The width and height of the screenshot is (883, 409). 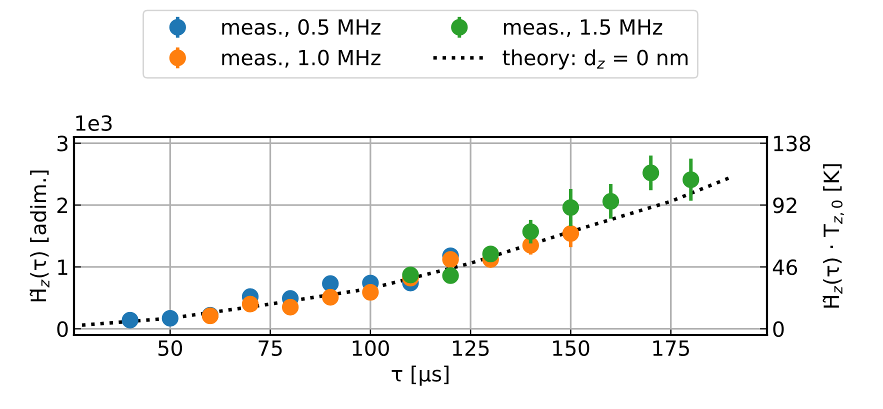 I want to click on y2-axis-title: H̃$_{z}$(τ) · T$_{z,0}$ [K], so click(x=833, y=236).